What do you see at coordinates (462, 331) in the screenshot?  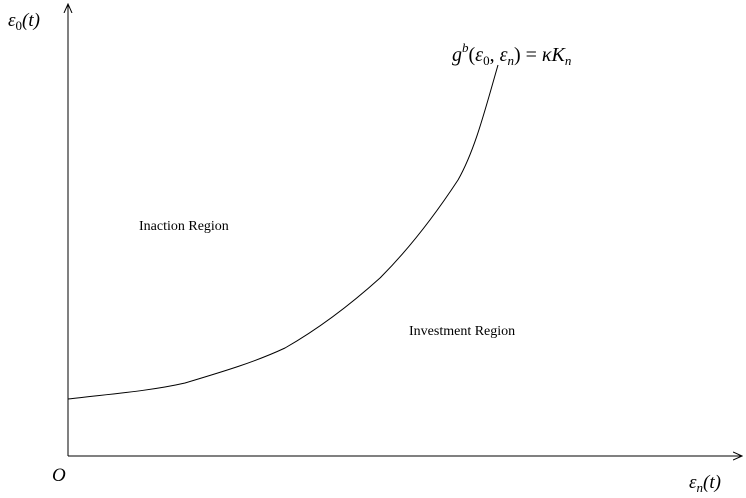 I see `investment-region-label: Investment Region` at bounding box center [462, 331].